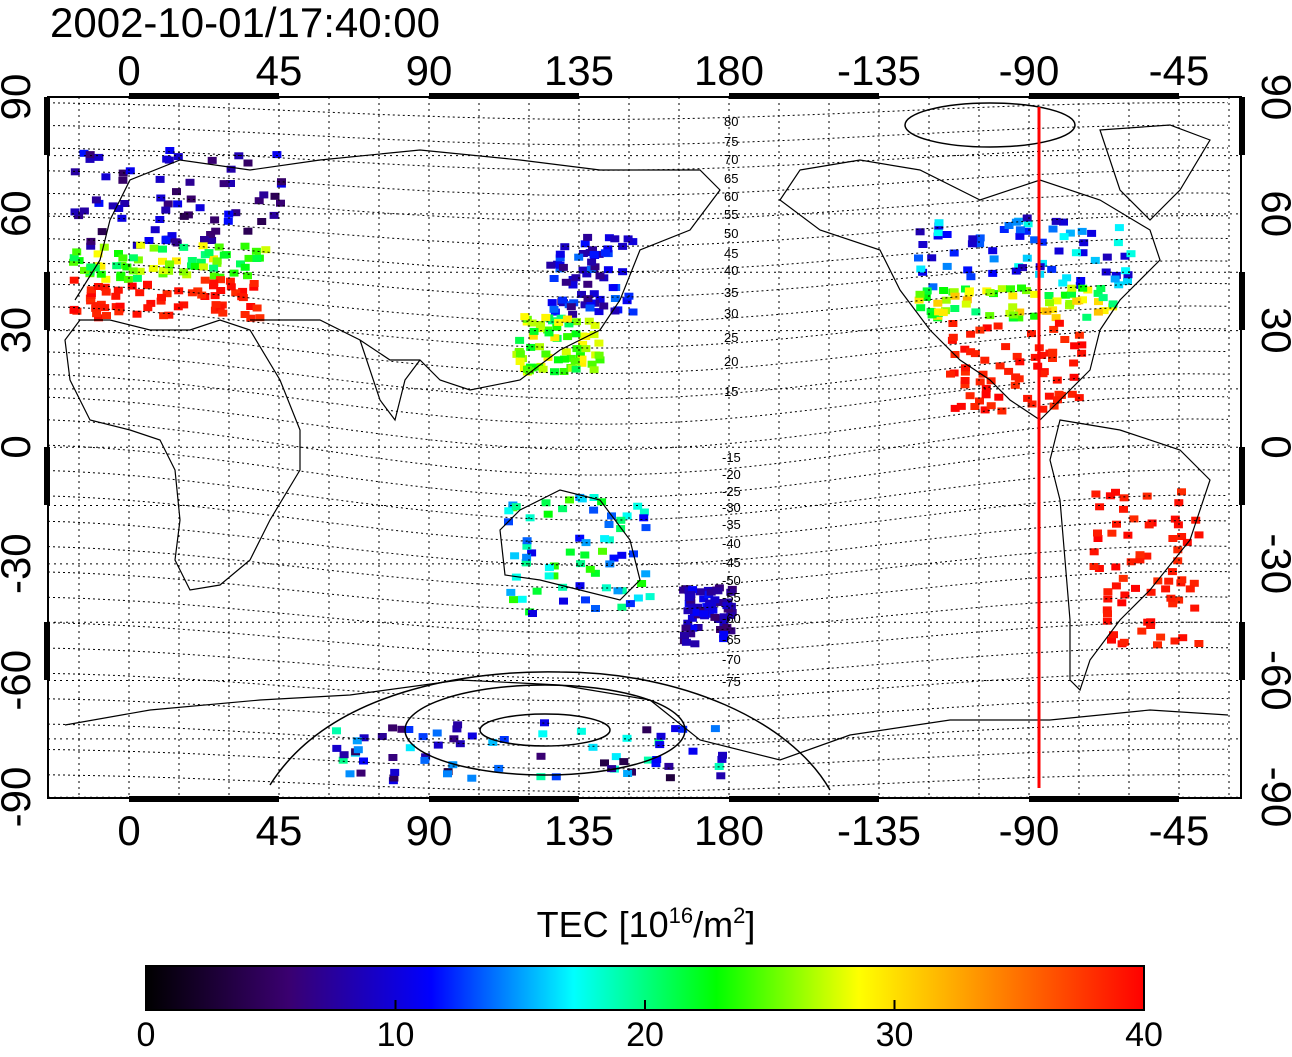 The width and height of the screenshot is (1292, 1057). I want to click on contour-label: -15, so click(731, 457).